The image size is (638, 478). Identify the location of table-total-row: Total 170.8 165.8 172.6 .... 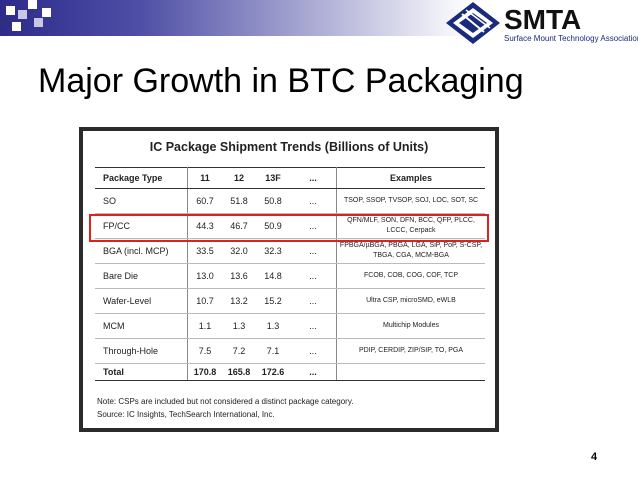
(290, 372).